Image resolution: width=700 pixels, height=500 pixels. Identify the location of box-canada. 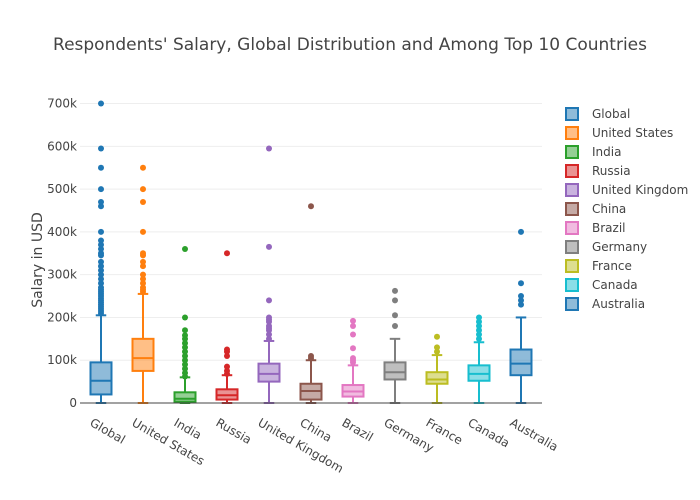
(479, 359).